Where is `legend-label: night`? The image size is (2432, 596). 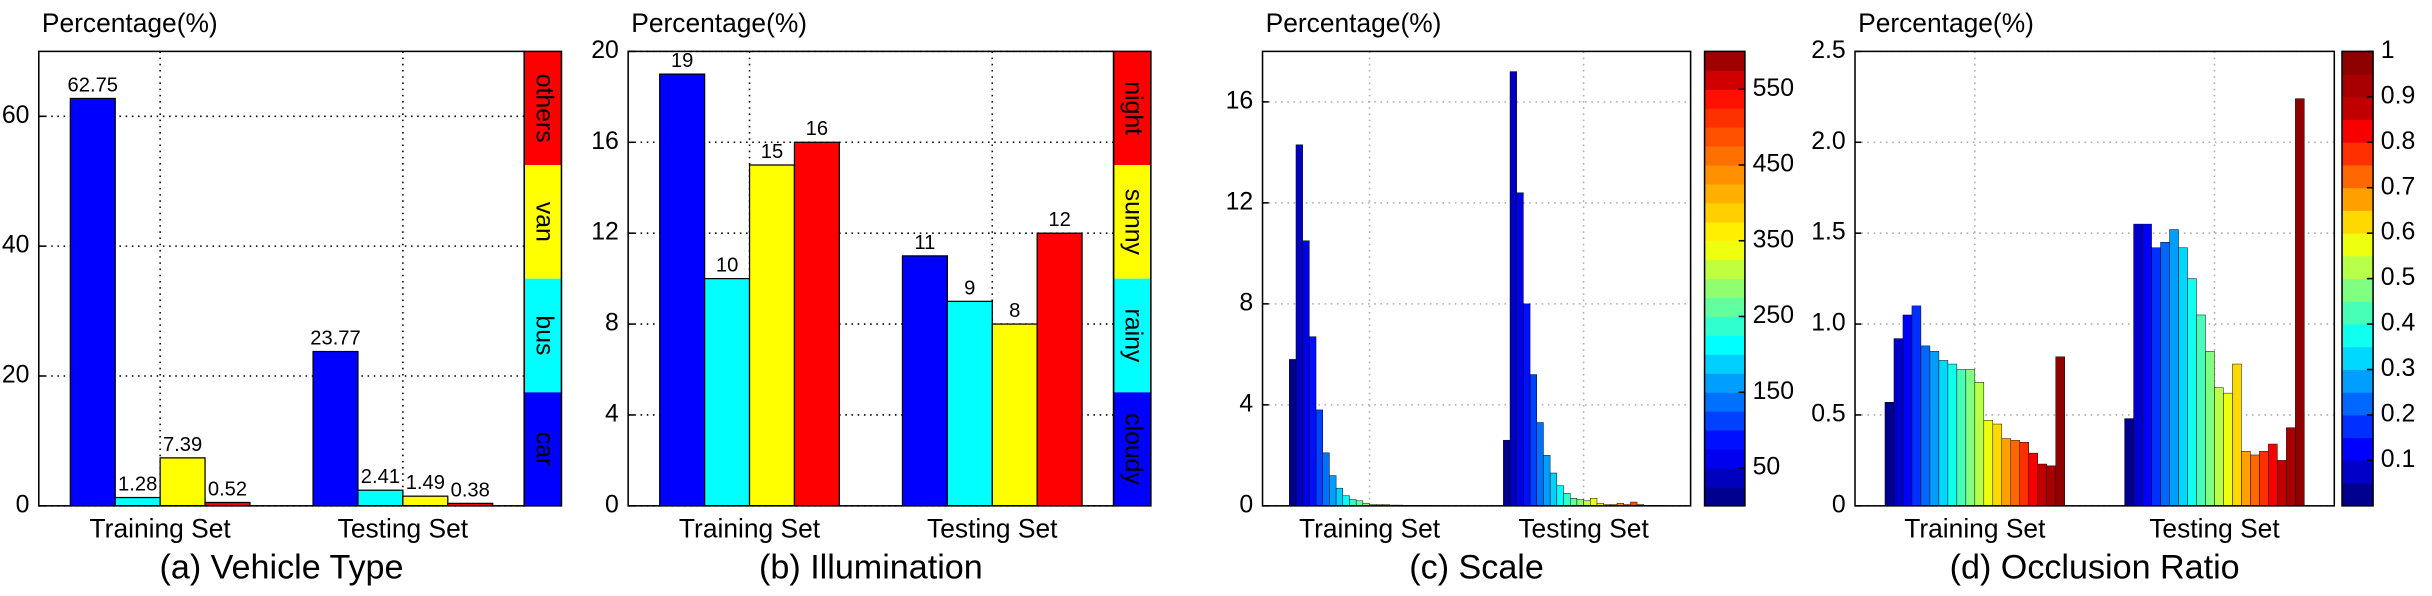 legend-label: night is located at coordinates (1133, 108).